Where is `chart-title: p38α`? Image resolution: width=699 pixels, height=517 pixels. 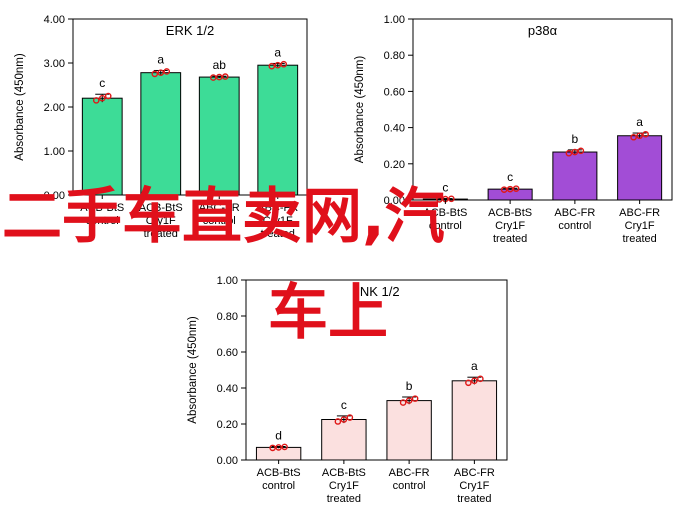
chart-title: p38α is located at coordinates (543, 30).